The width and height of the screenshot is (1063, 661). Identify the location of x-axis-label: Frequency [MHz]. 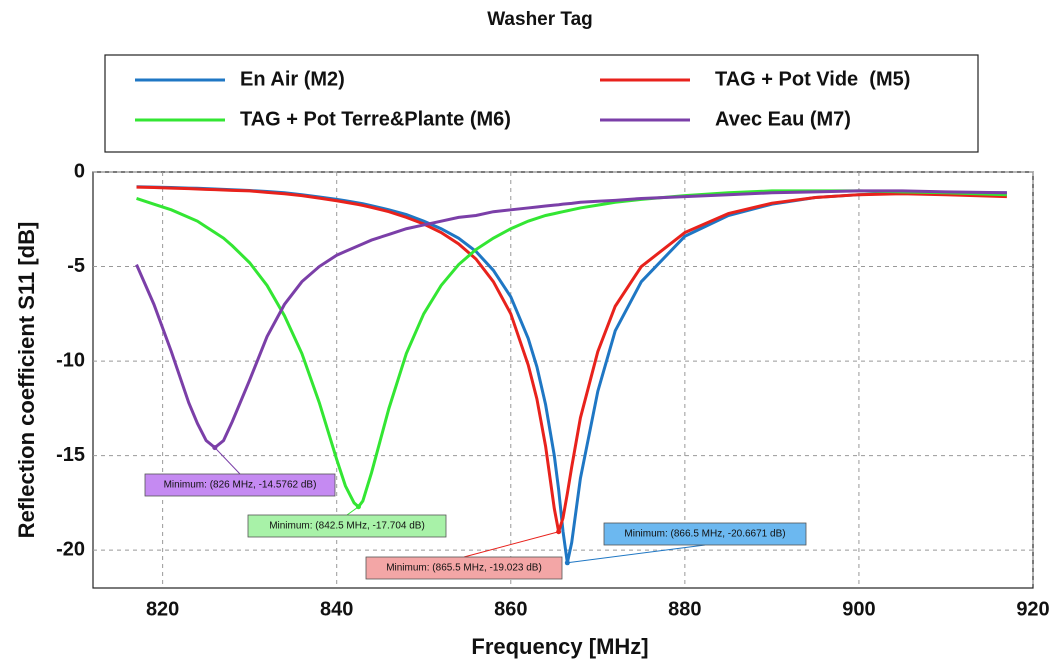
(559, 646).